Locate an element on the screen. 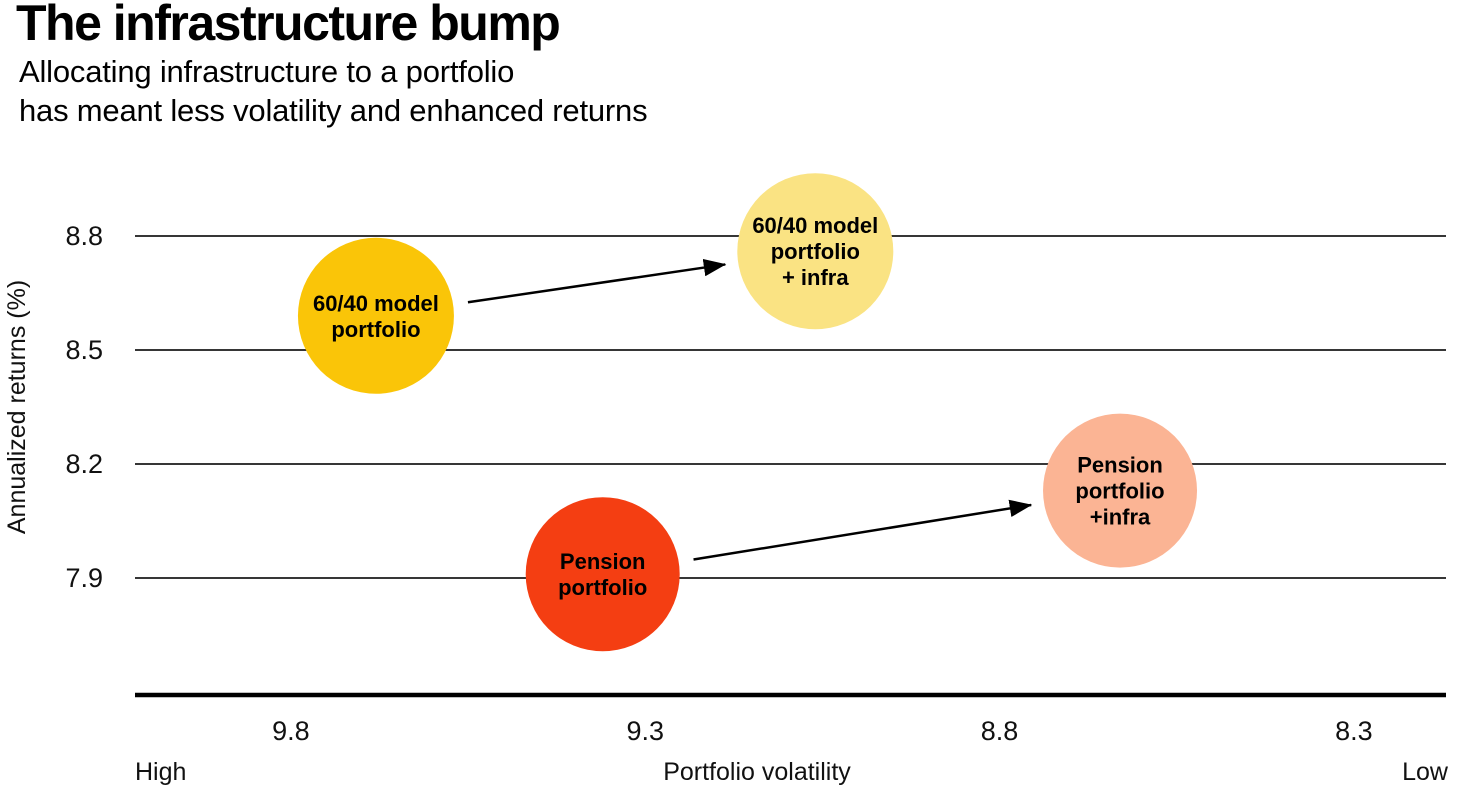  x-tick-label: 8.8 is located at coordinates (1000, 731).